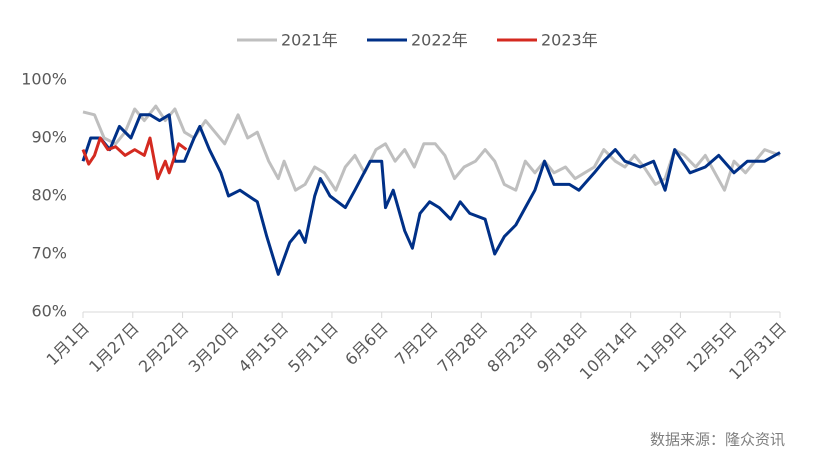 The width and height of the screenshot is (815, 461). What do you see at coordinates (164, 348) in the screenshot?
I see `x-tick-label: 2月22日` at bounding box center [164, 348].